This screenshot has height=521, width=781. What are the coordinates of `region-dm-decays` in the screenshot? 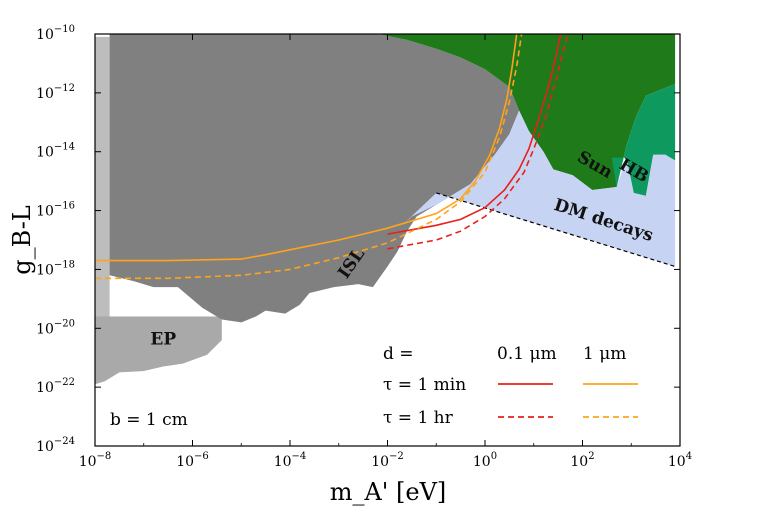 It's located at (539, 188).